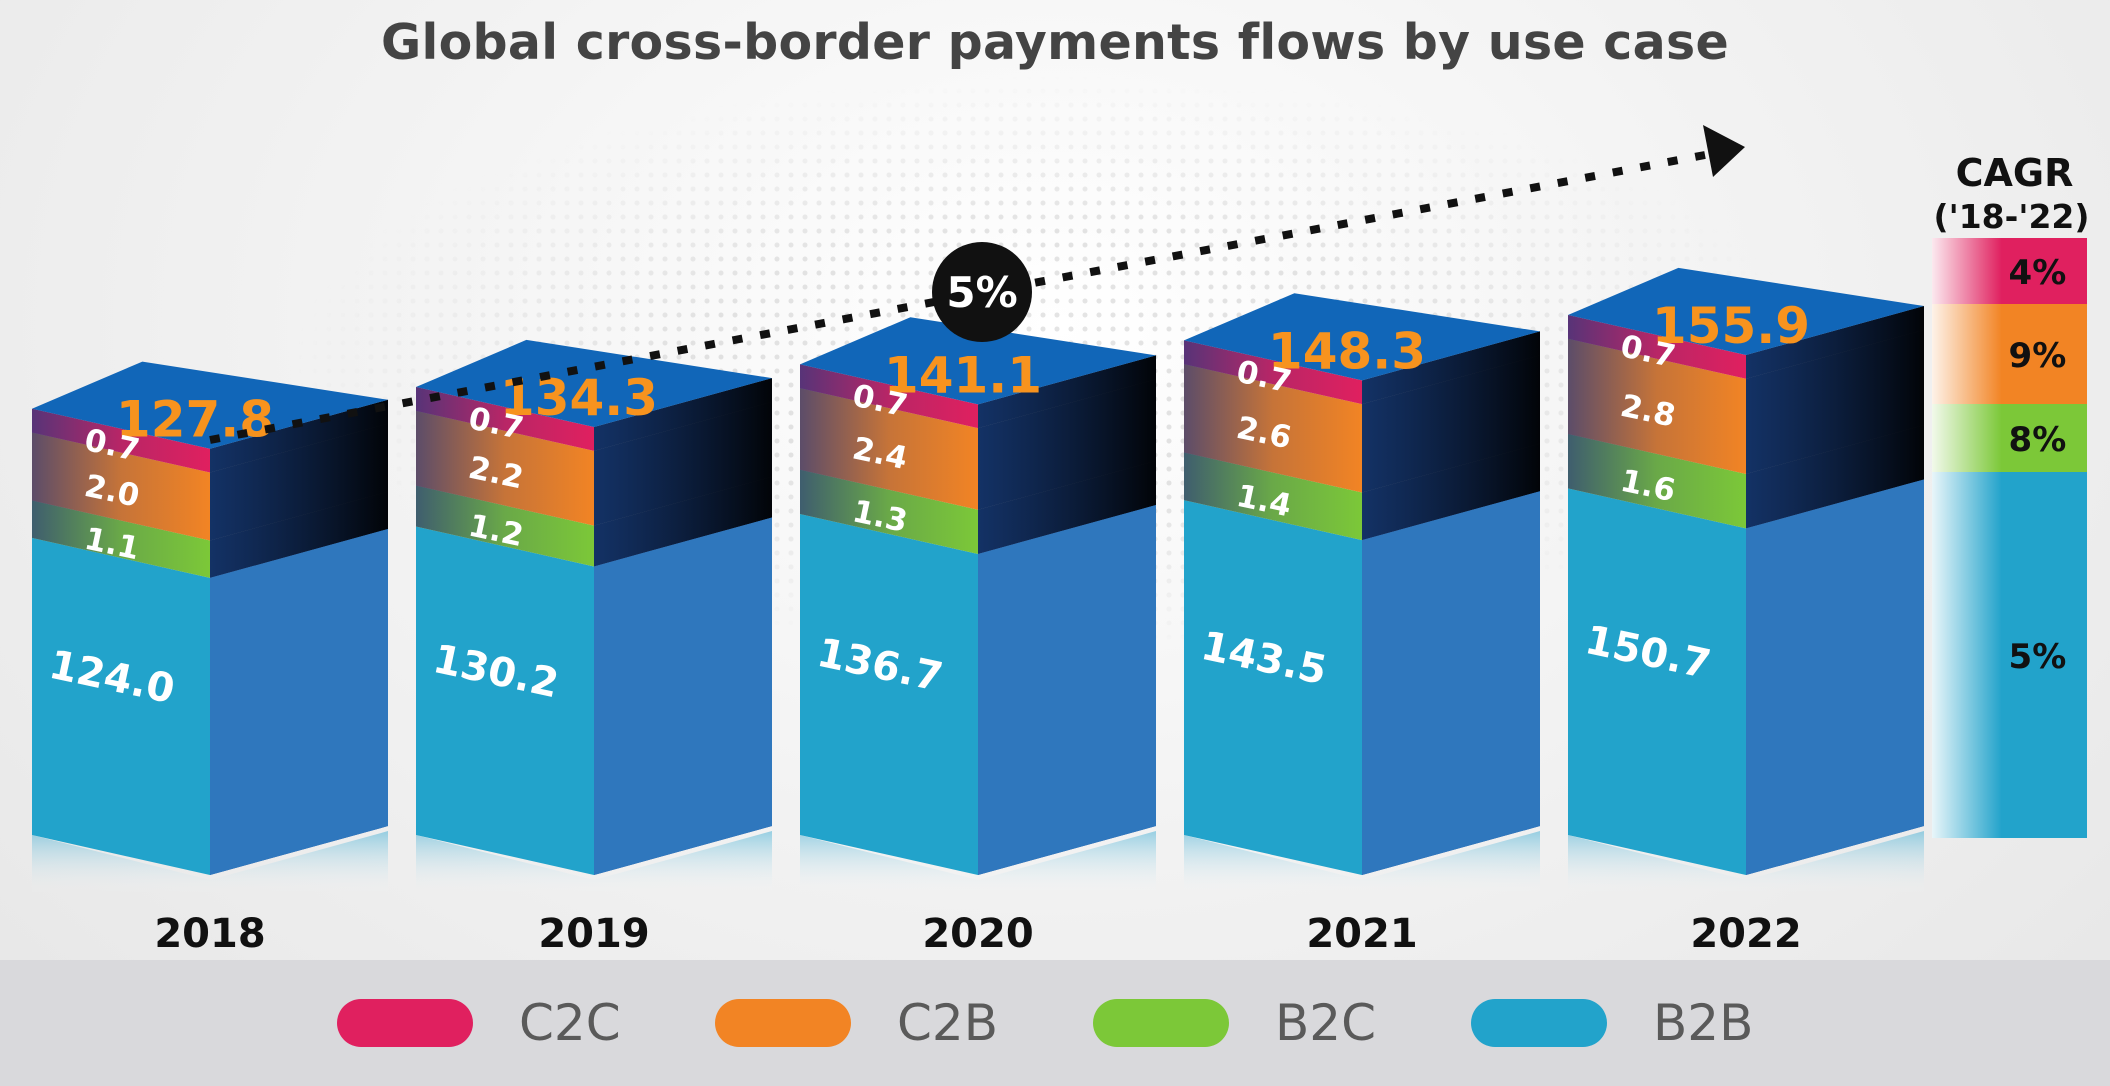  Describe the element at coordinates (1361, 934) in the screenshot. I see `category-label: 2021` at that location.